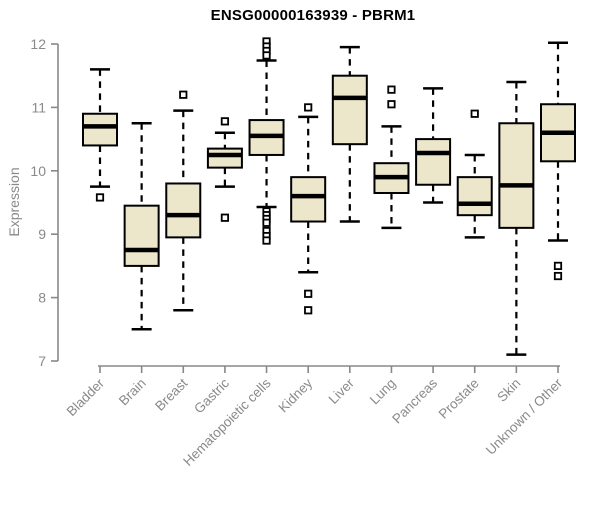  Describe the element at coordinates (86, 397) in the screenshot. I see `x-tick-label-bladder: Bladder` at that location.